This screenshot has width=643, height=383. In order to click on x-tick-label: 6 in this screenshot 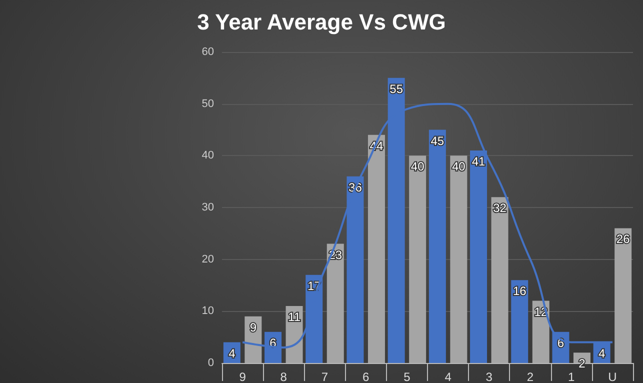, I will do `click(366, 376)`.